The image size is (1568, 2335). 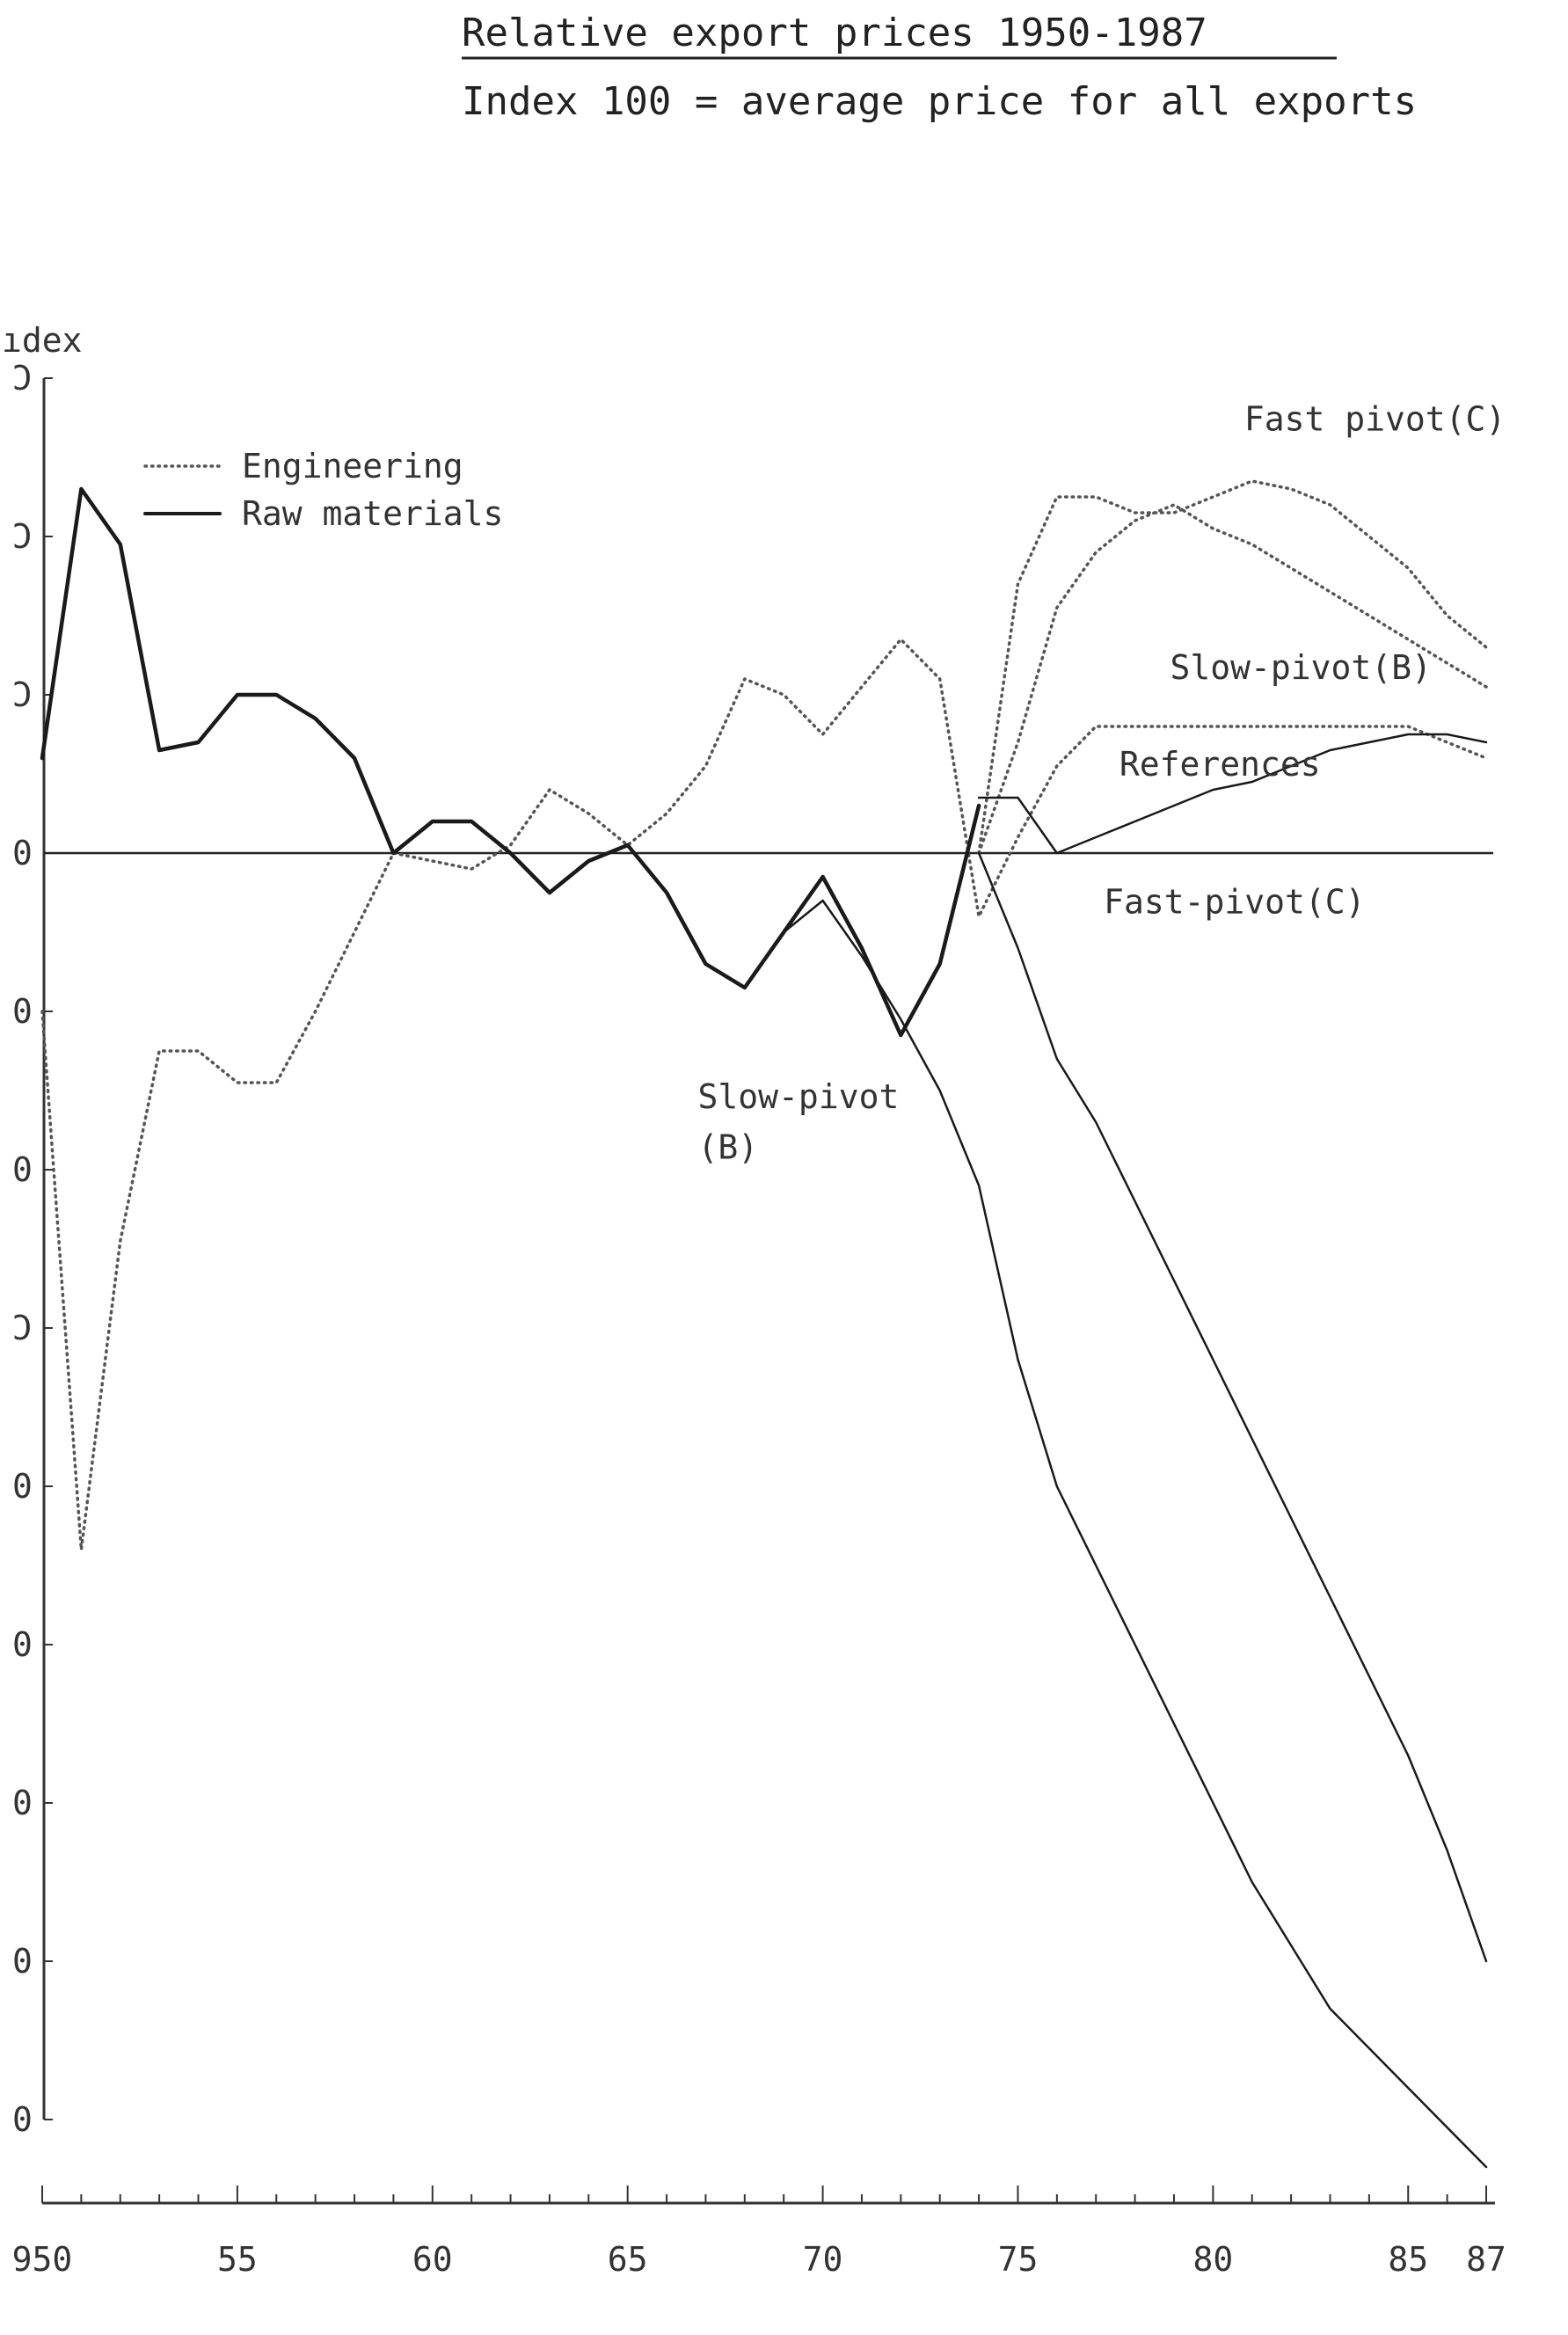 What do you see at coordinates (237, 2259) in the screenshot?
I see `x-tick-label: 55` at bounding box center [237, 2259].